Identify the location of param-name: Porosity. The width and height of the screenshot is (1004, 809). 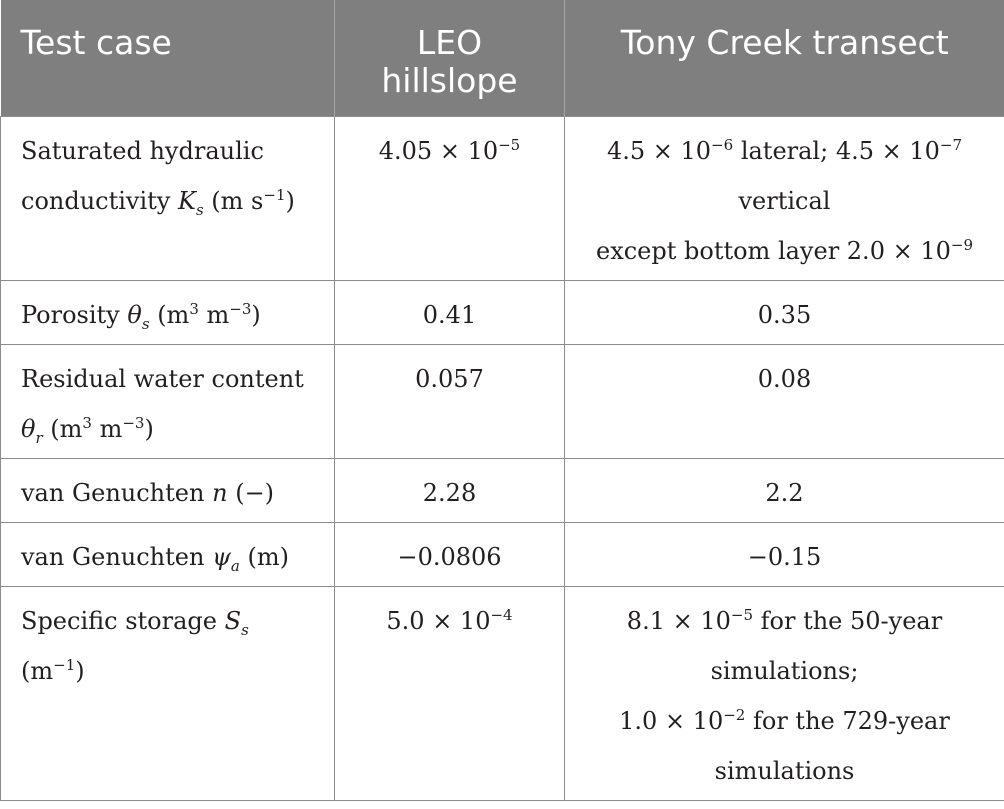
(70, 314).